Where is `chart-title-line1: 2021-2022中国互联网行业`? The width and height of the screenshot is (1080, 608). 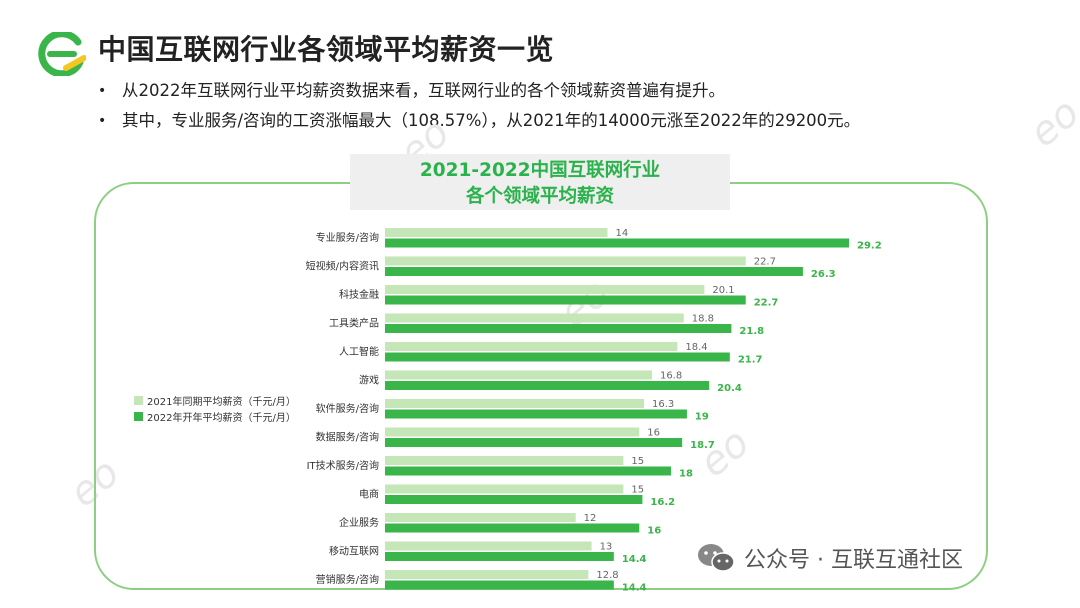
chart-title-line1: 2021-2022中国互联网行业 is located at coordinates (540, 170).